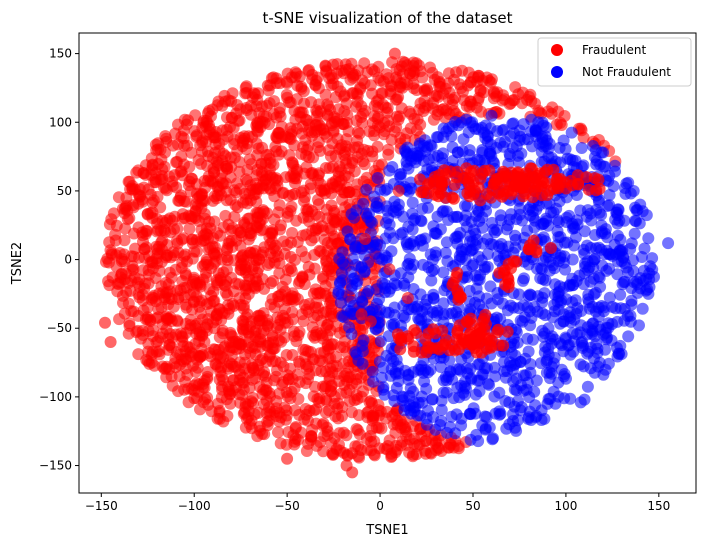  Describe the element at coordinates (626, 72) in the screenshot. I see `legend-label-not-fraudulent: Not Fraudulent` at that location.